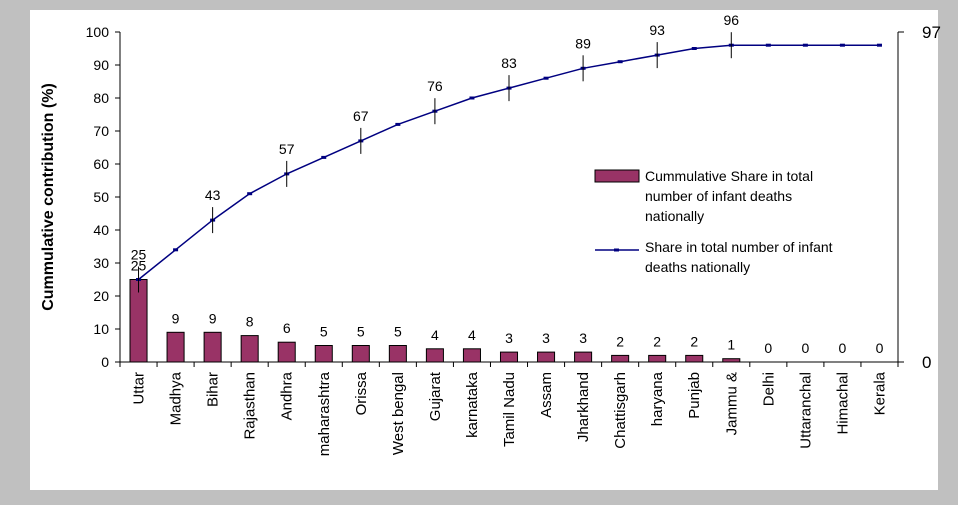  I want to click on line-value-label: 67, so click(361, 116).